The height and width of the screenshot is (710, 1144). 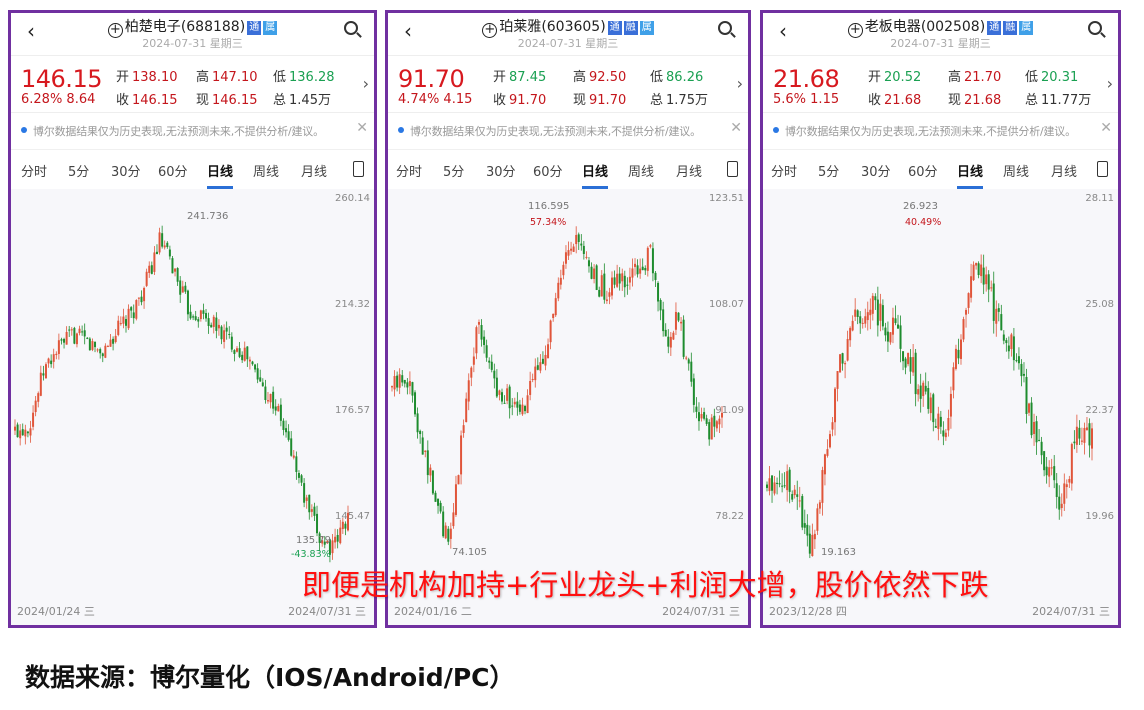 What do you see at coordinates (729, 410) in the screenshot?
I see `y-tick: 91.09` at bounding box center [729, 410].